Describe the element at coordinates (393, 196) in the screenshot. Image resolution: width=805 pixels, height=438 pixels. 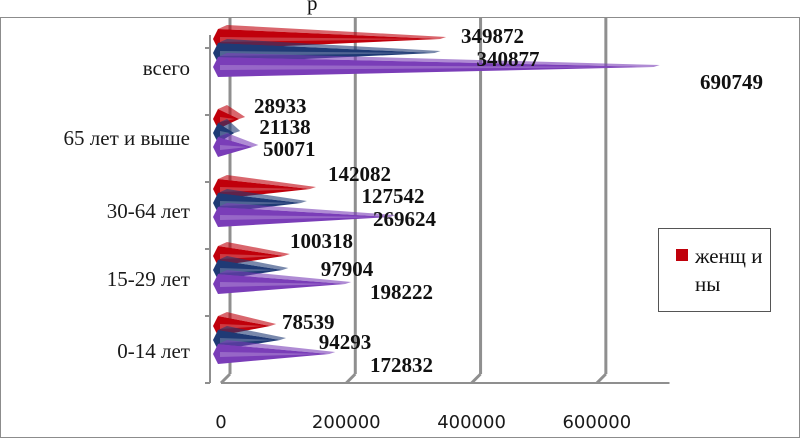
I see `data-label-30-64-лет-series-1: 127542` at that location.